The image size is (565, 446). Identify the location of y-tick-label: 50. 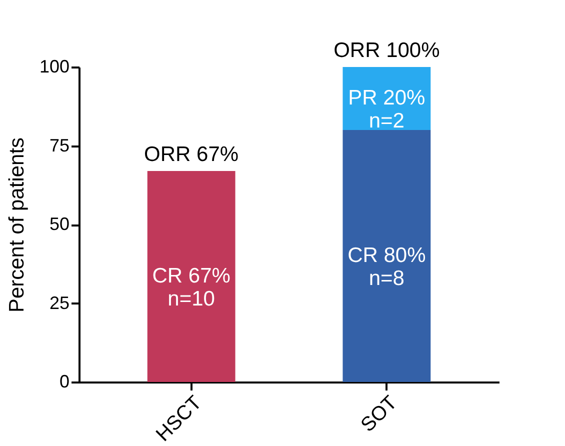
(59, 224).